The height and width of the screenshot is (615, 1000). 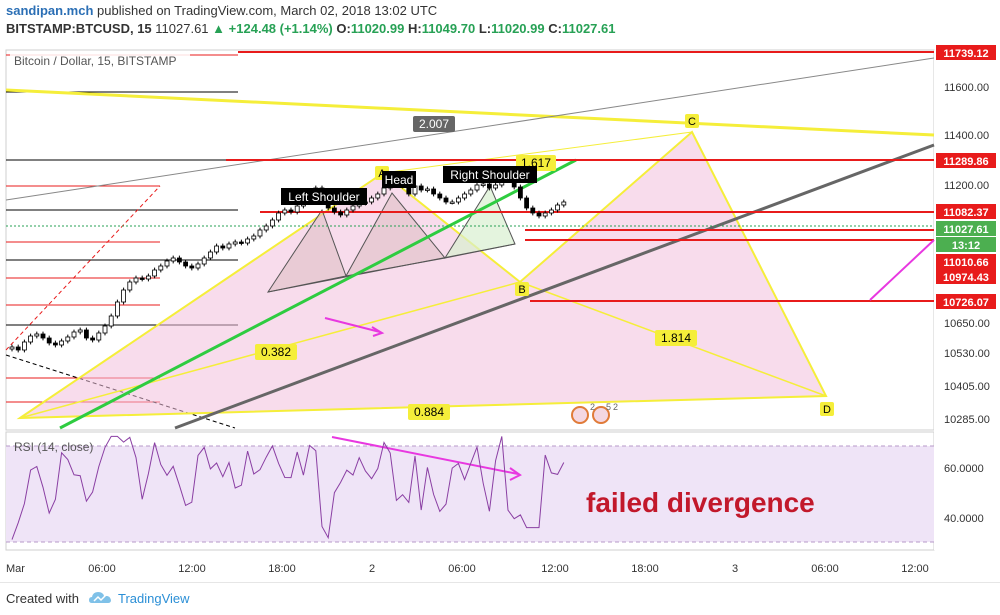 I want to click on left-shoulder-box, so click(x=324, y=196).